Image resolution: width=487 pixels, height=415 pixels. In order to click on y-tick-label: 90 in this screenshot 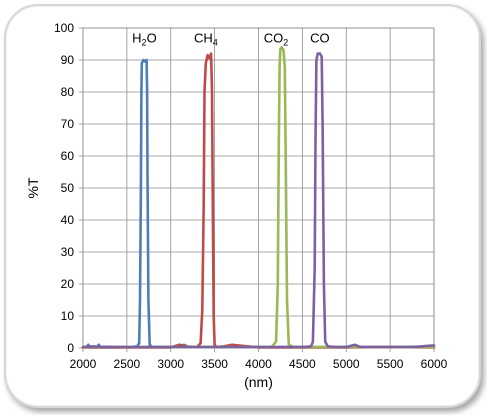, I will do `click(68, 60)`.